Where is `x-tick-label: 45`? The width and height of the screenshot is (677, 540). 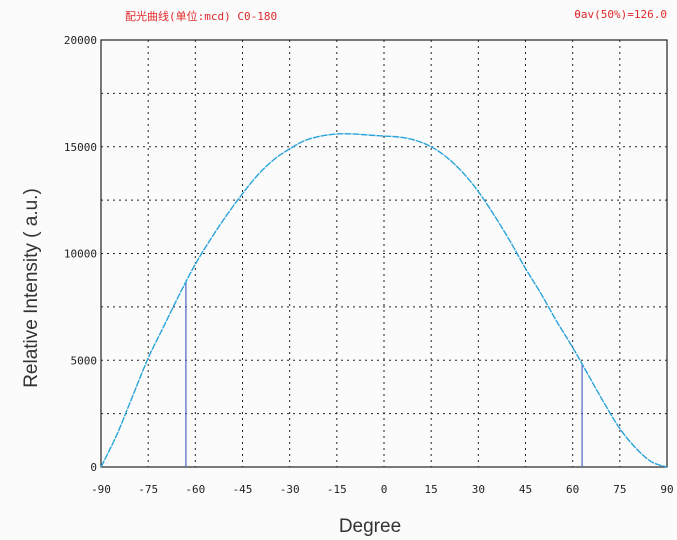 x-tick-label: 45 is located at coordinates (525, 489).